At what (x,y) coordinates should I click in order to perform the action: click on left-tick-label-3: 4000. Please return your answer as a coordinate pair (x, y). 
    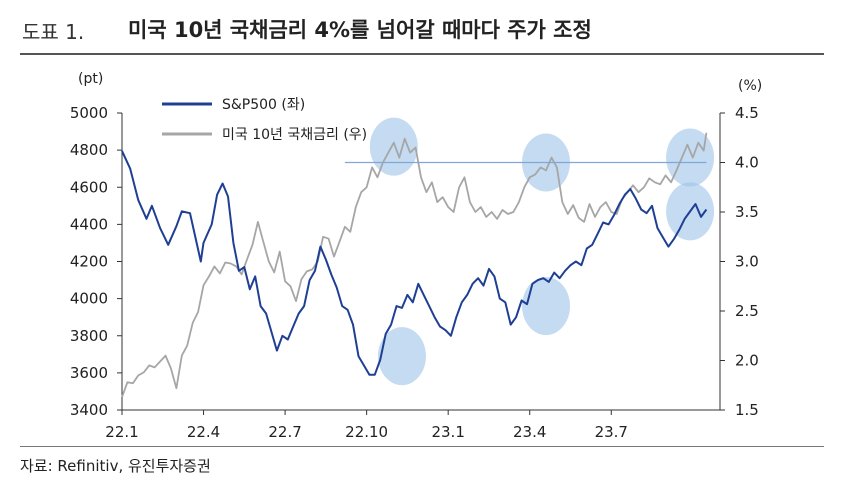
    Looking at the image, I should click on (89, 299).